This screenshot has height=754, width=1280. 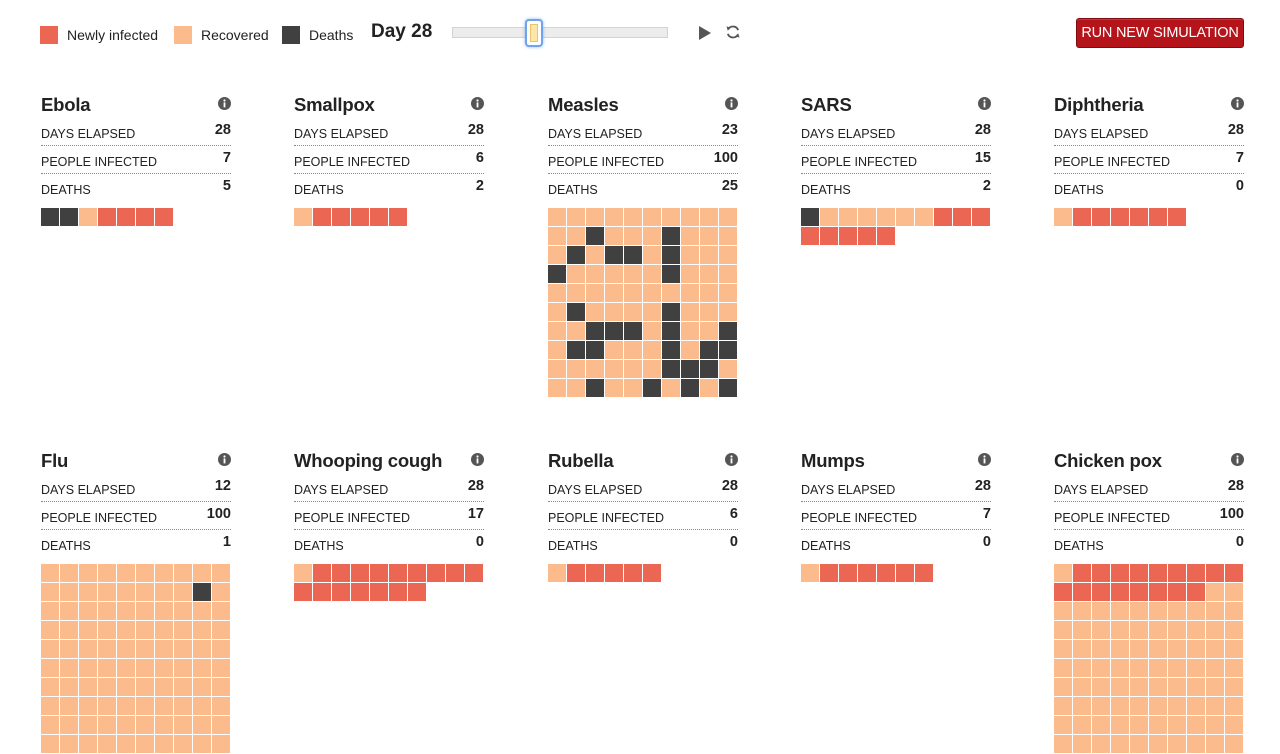 I want to click on stat-value: 2, so click(x=986, y=186).